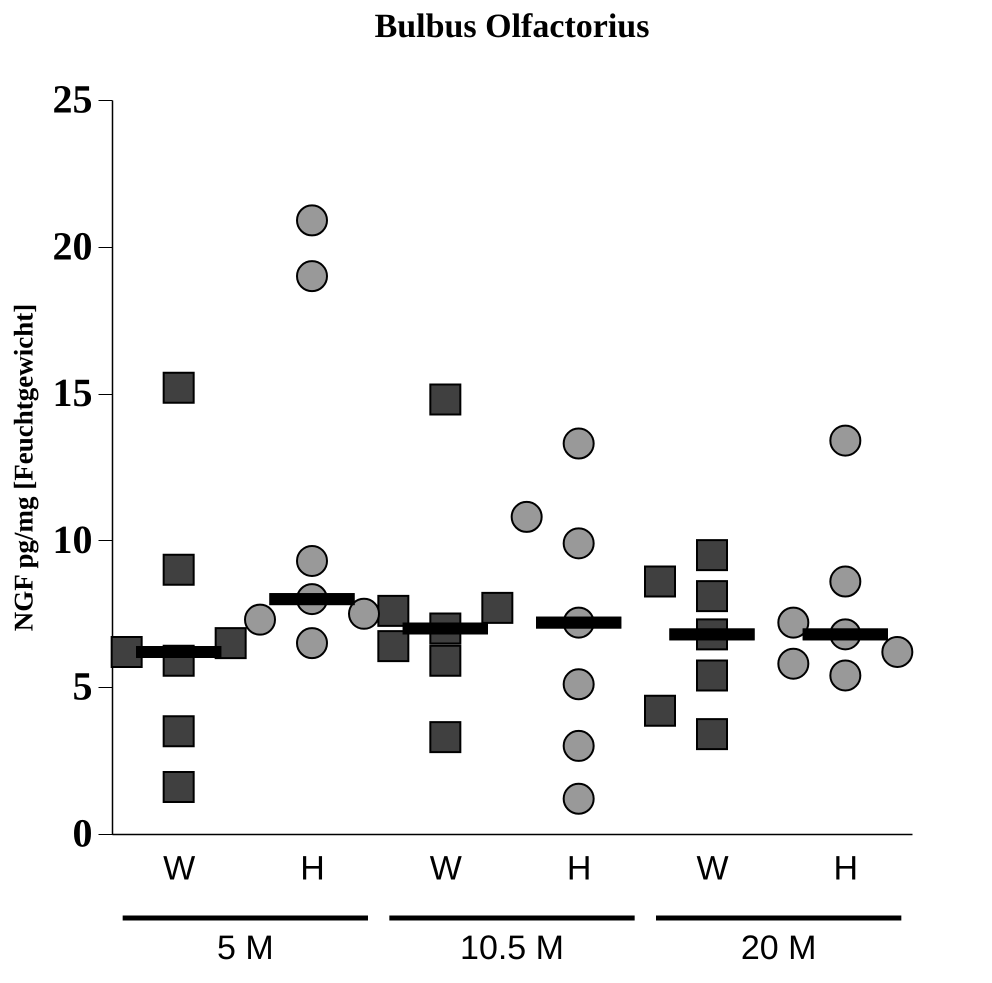  What do you see at coordinates (512, 26) in the screenshot?
I see `chart-title: Bulbus Olfactorius` at bounding box center [512, 26].